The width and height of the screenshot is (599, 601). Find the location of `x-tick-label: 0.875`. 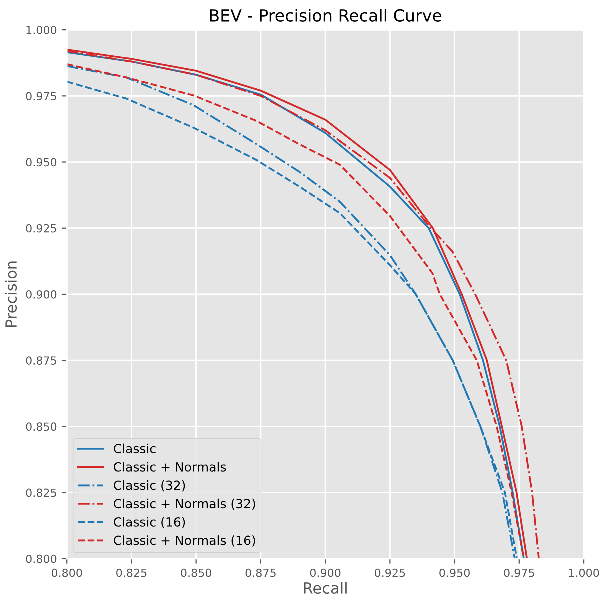

x-tick-label: 0.875 is located at coordinates (261, 573).